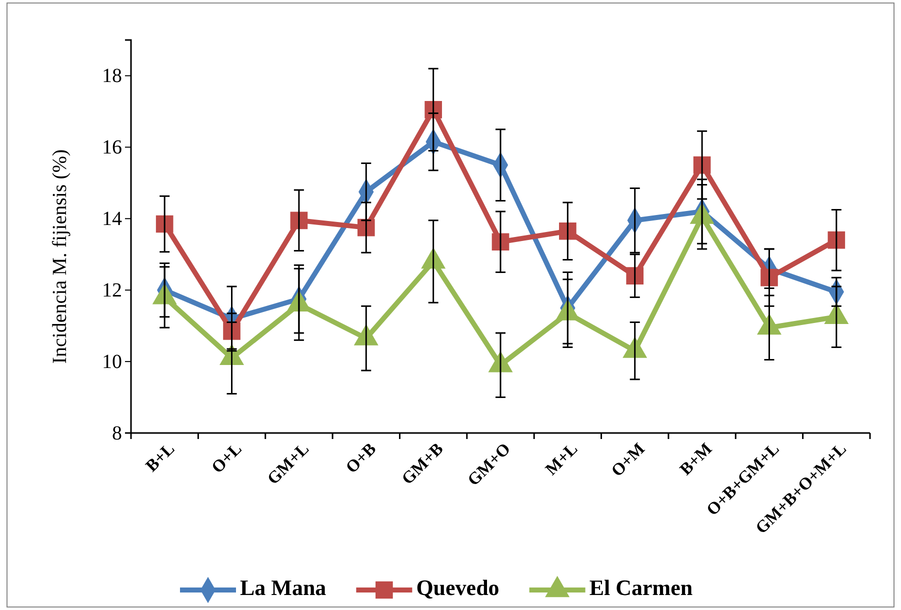 The image size is (901, 610). I want to click on y-tick-label: 8, so click(117, 433).